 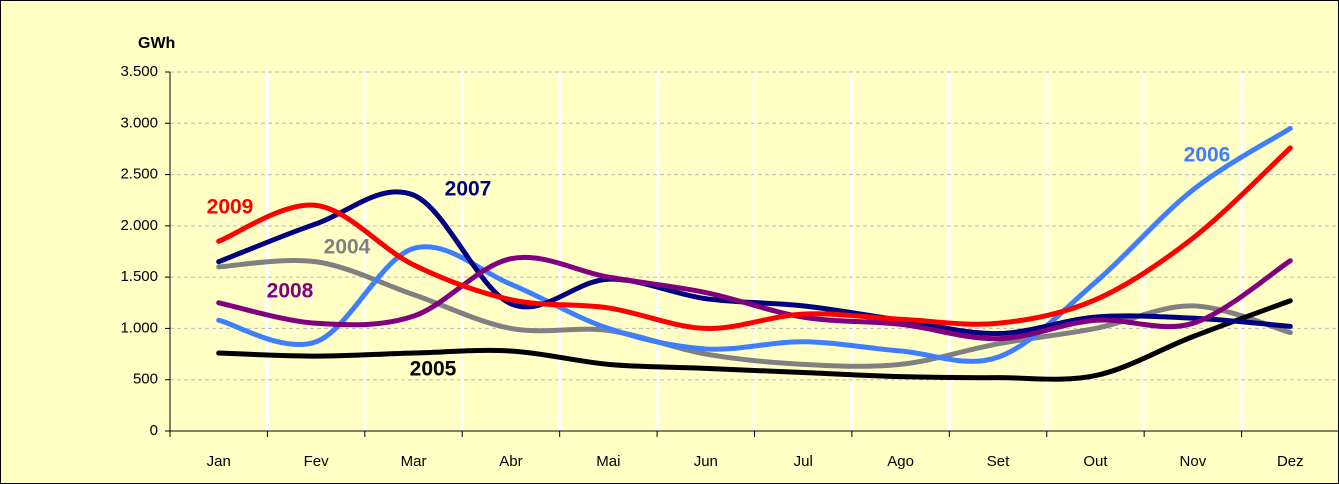 What do you see at coordinates (706, 461) in the screenshot?
I see `x-tick-label: Jun` at bounding box center [706, 461].